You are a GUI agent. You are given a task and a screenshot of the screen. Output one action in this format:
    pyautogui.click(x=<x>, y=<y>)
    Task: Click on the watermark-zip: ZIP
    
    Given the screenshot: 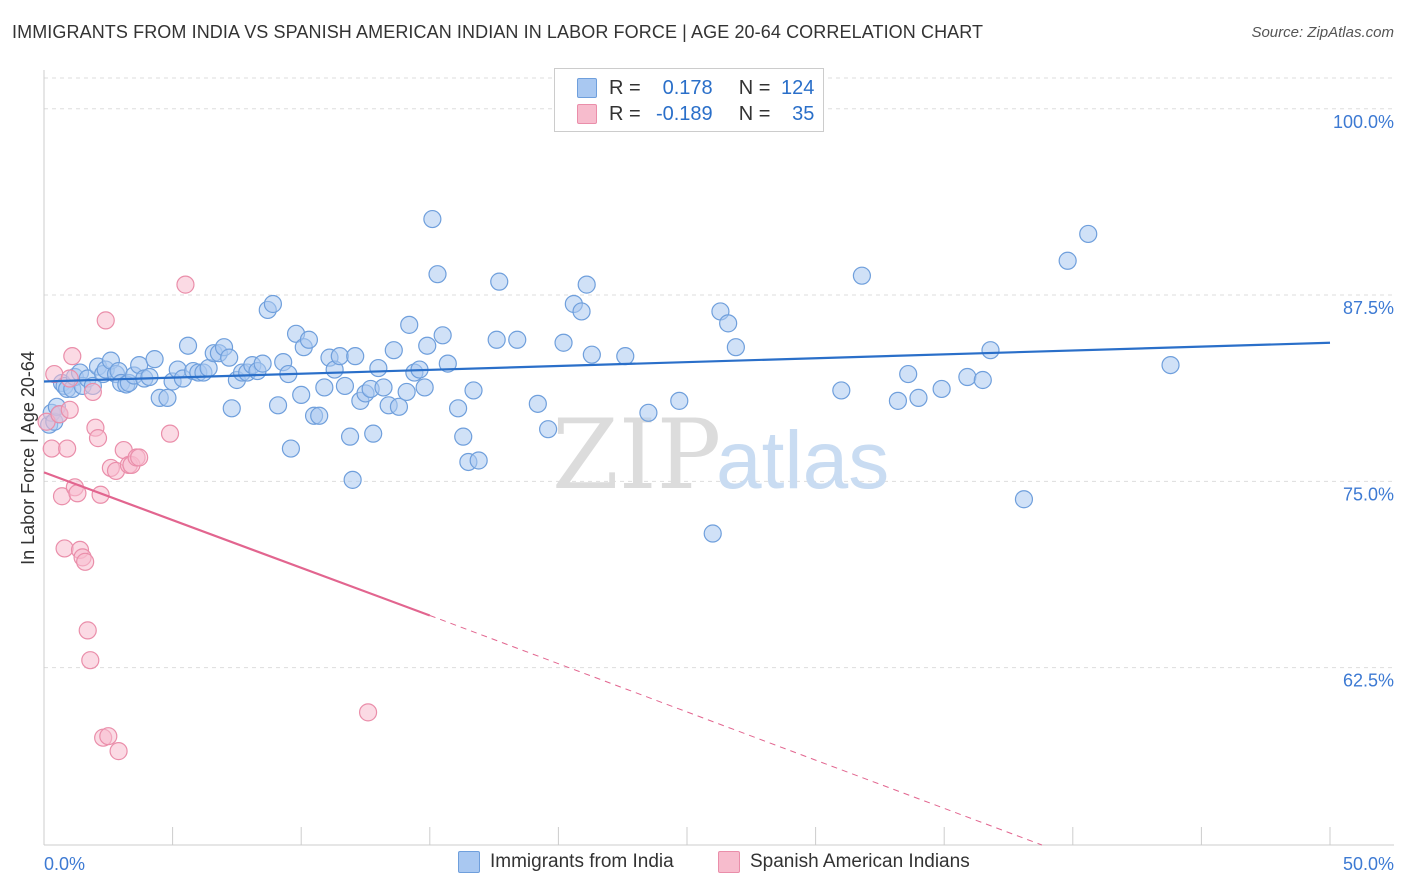 What is the action you would take?
    pyautogui.click(x=636, y=455)
    